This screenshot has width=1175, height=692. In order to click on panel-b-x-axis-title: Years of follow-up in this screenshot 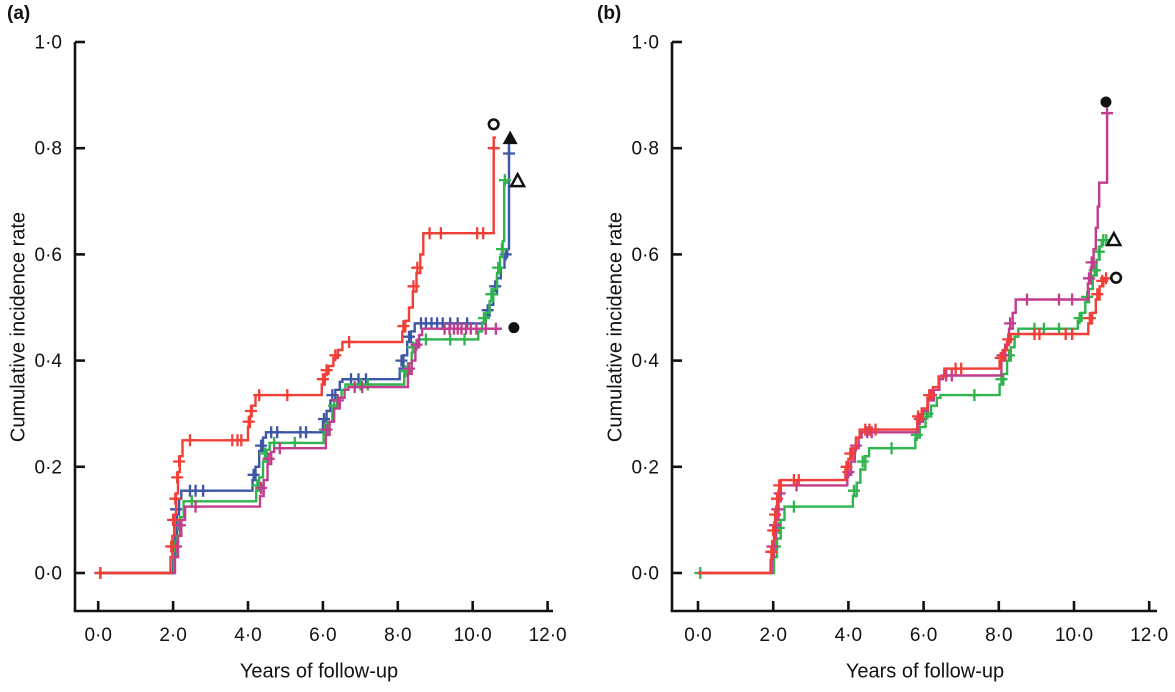, I will do `click(925, 671)`.